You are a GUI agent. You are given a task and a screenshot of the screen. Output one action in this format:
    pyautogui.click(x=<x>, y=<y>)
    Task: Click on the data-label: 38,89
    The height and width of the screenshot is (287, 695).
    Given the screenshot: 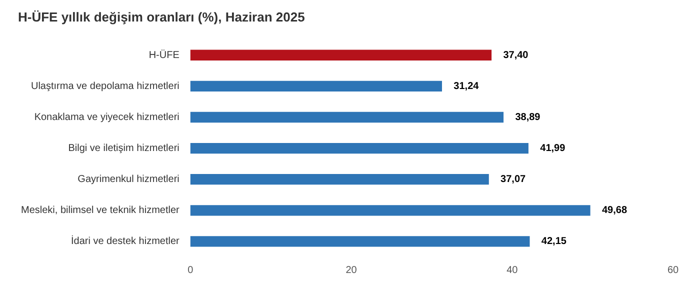 What is the action you would take?
    pyautogui.click(x=528, y=117)
    